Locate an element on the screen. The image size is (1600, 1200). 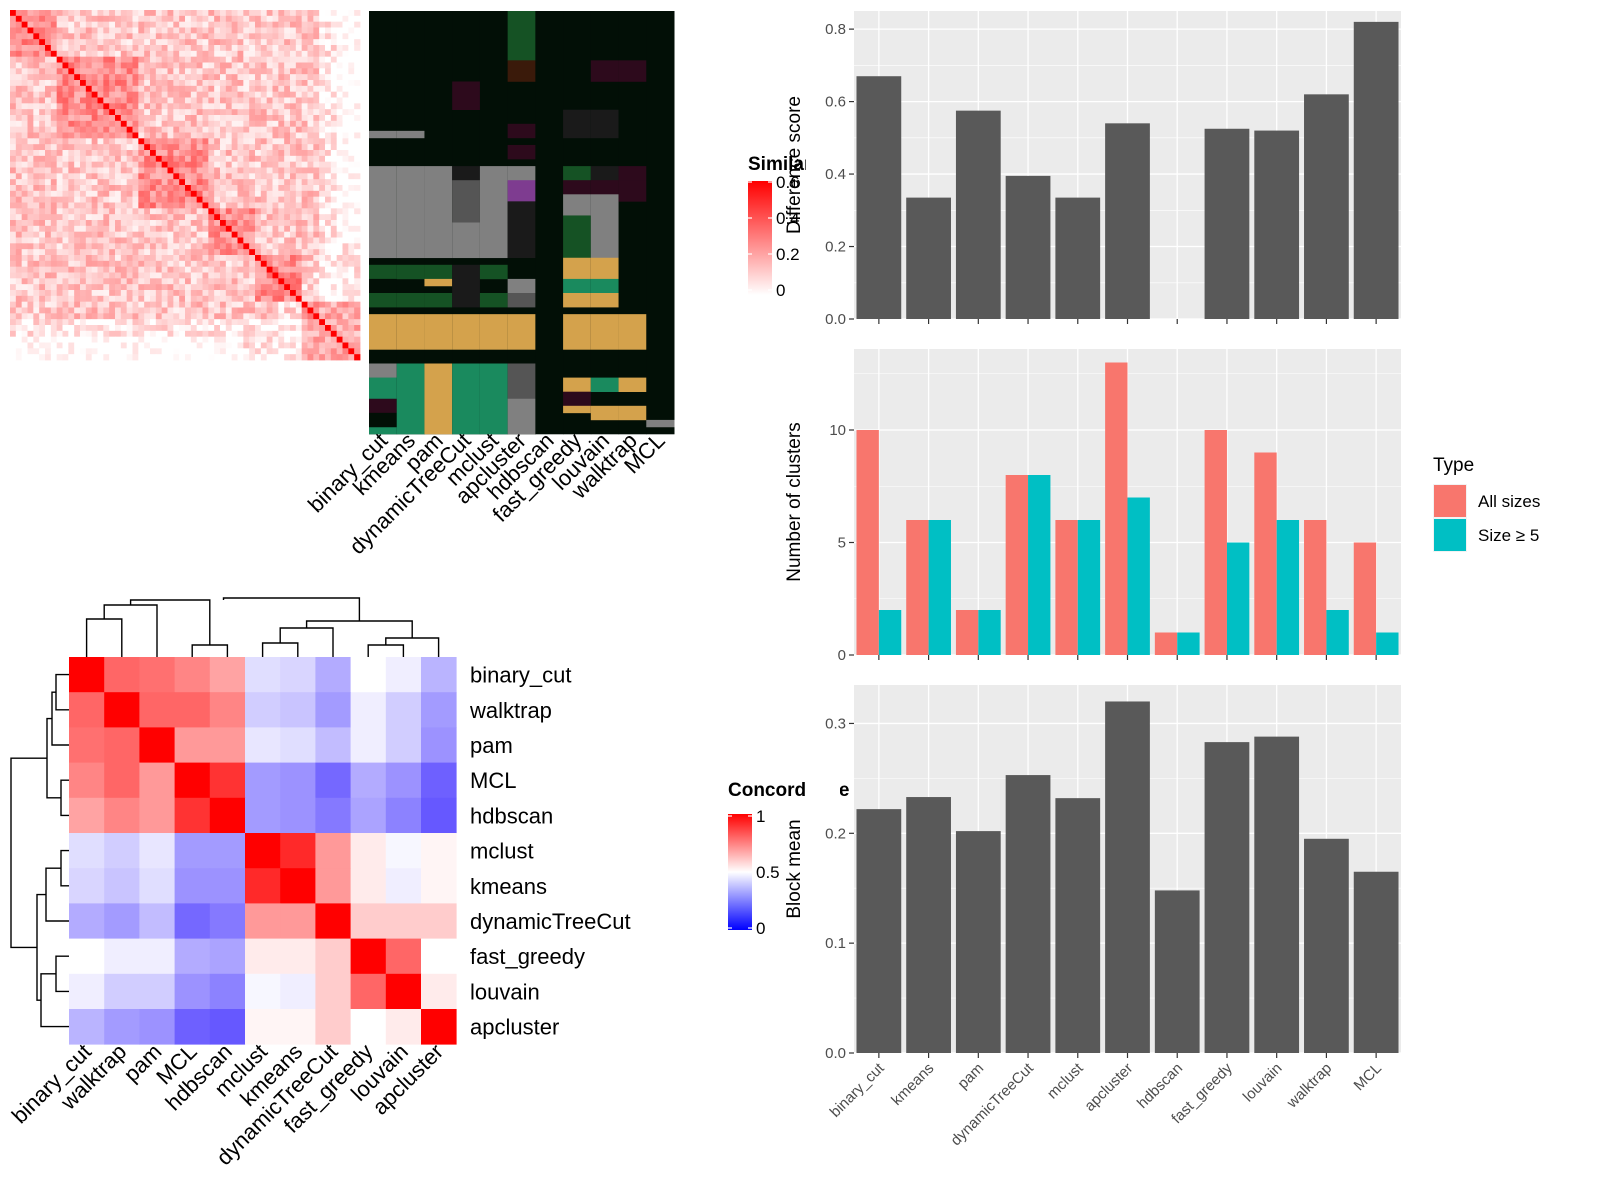
concordance-heatmap is located at coordinates (263, 851).